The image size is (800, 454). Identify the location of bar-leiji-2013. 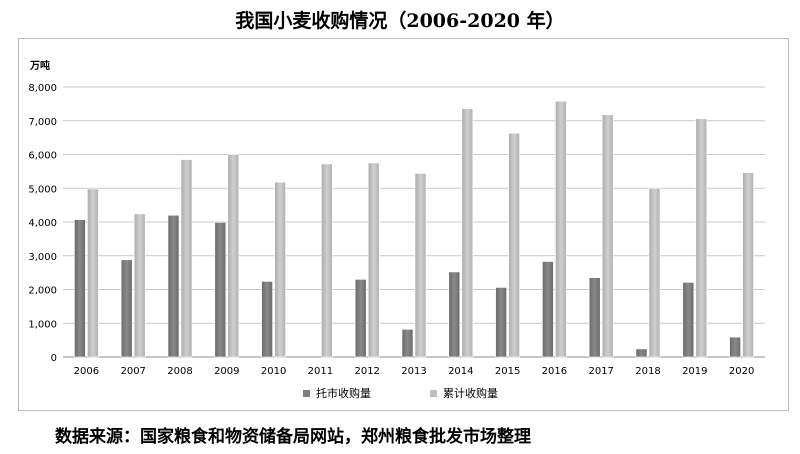
(420, 265).